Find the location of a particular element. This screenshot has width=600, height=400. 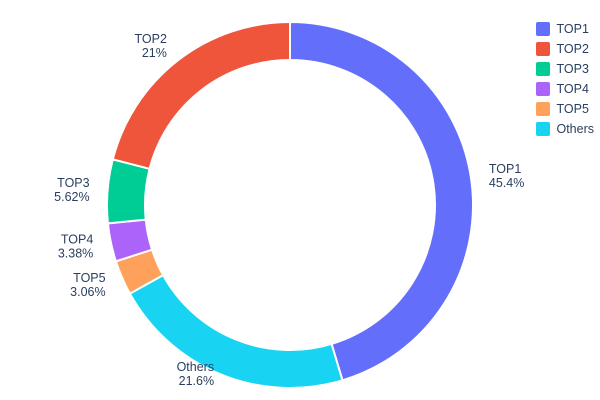

legend-label: TOP3 is located at coordinates (572, 68).